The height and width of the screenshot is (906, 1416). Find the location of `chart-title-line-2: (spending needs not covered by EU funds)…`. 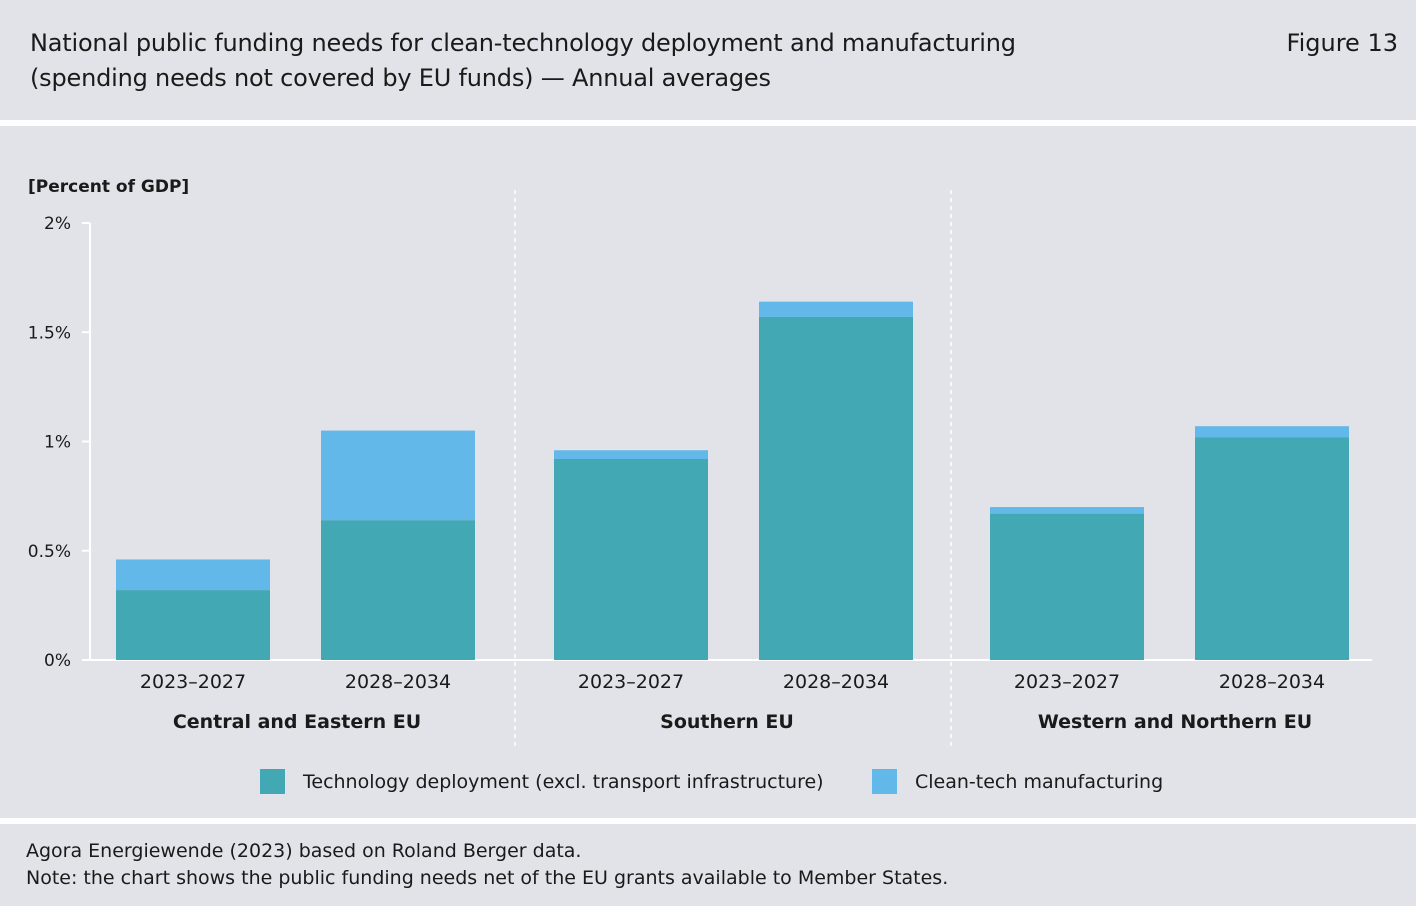

chart-title-line-2: (spending needs not covered by EU funds)… is located at coordinates (400, 78).